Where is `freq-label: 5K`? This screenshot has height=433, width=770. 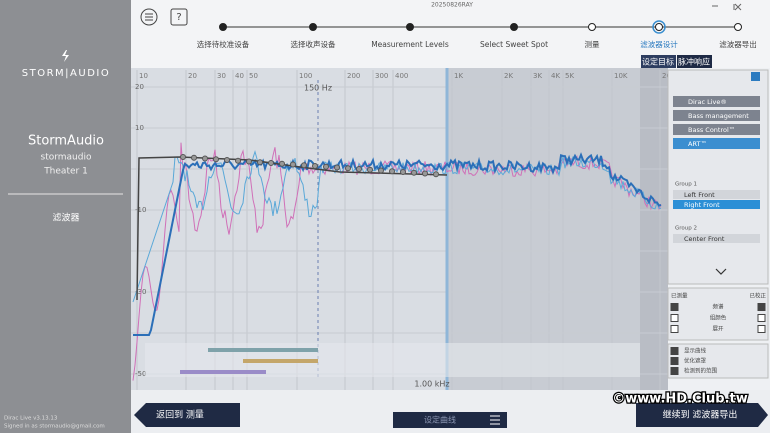 freq-label: 5K is located at coordinates (569, 76).